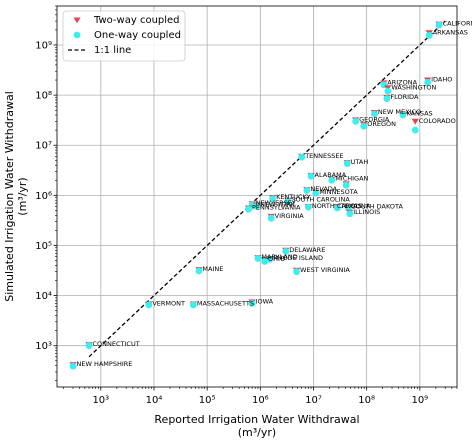  What do you see at coordinates (43, 146) in the screenshot?
I see `y-tick-label: 10⁷` at bounding box center [43, 146].